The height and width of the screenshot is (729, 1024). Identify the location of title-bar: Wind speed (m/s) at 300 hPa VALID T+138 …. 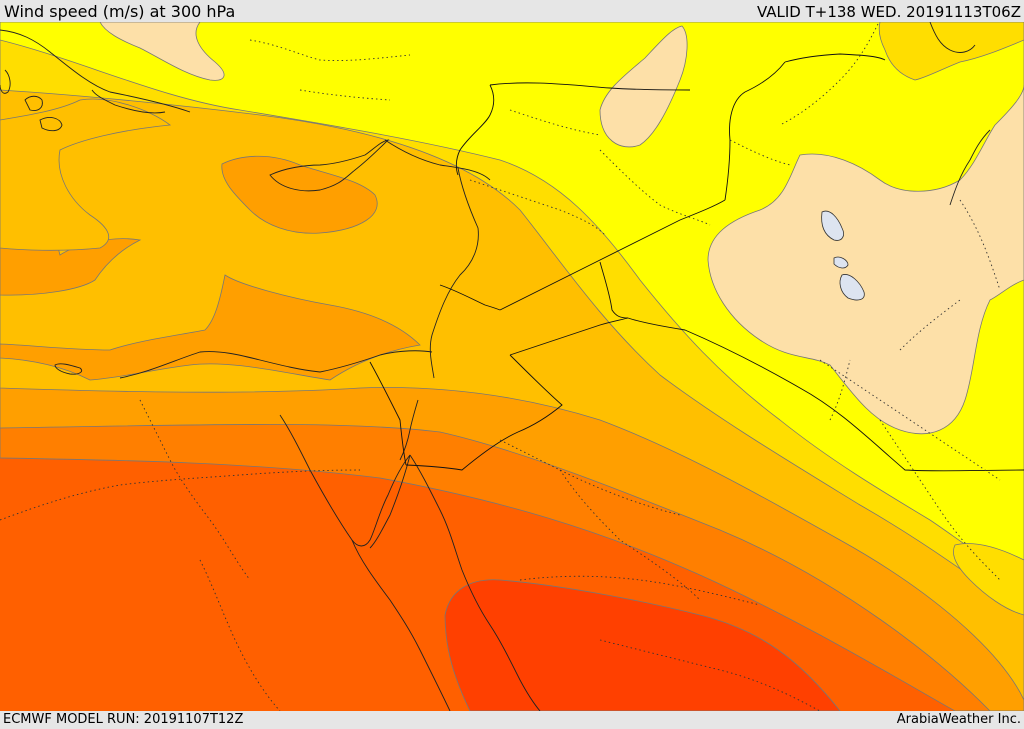
(512, 11).